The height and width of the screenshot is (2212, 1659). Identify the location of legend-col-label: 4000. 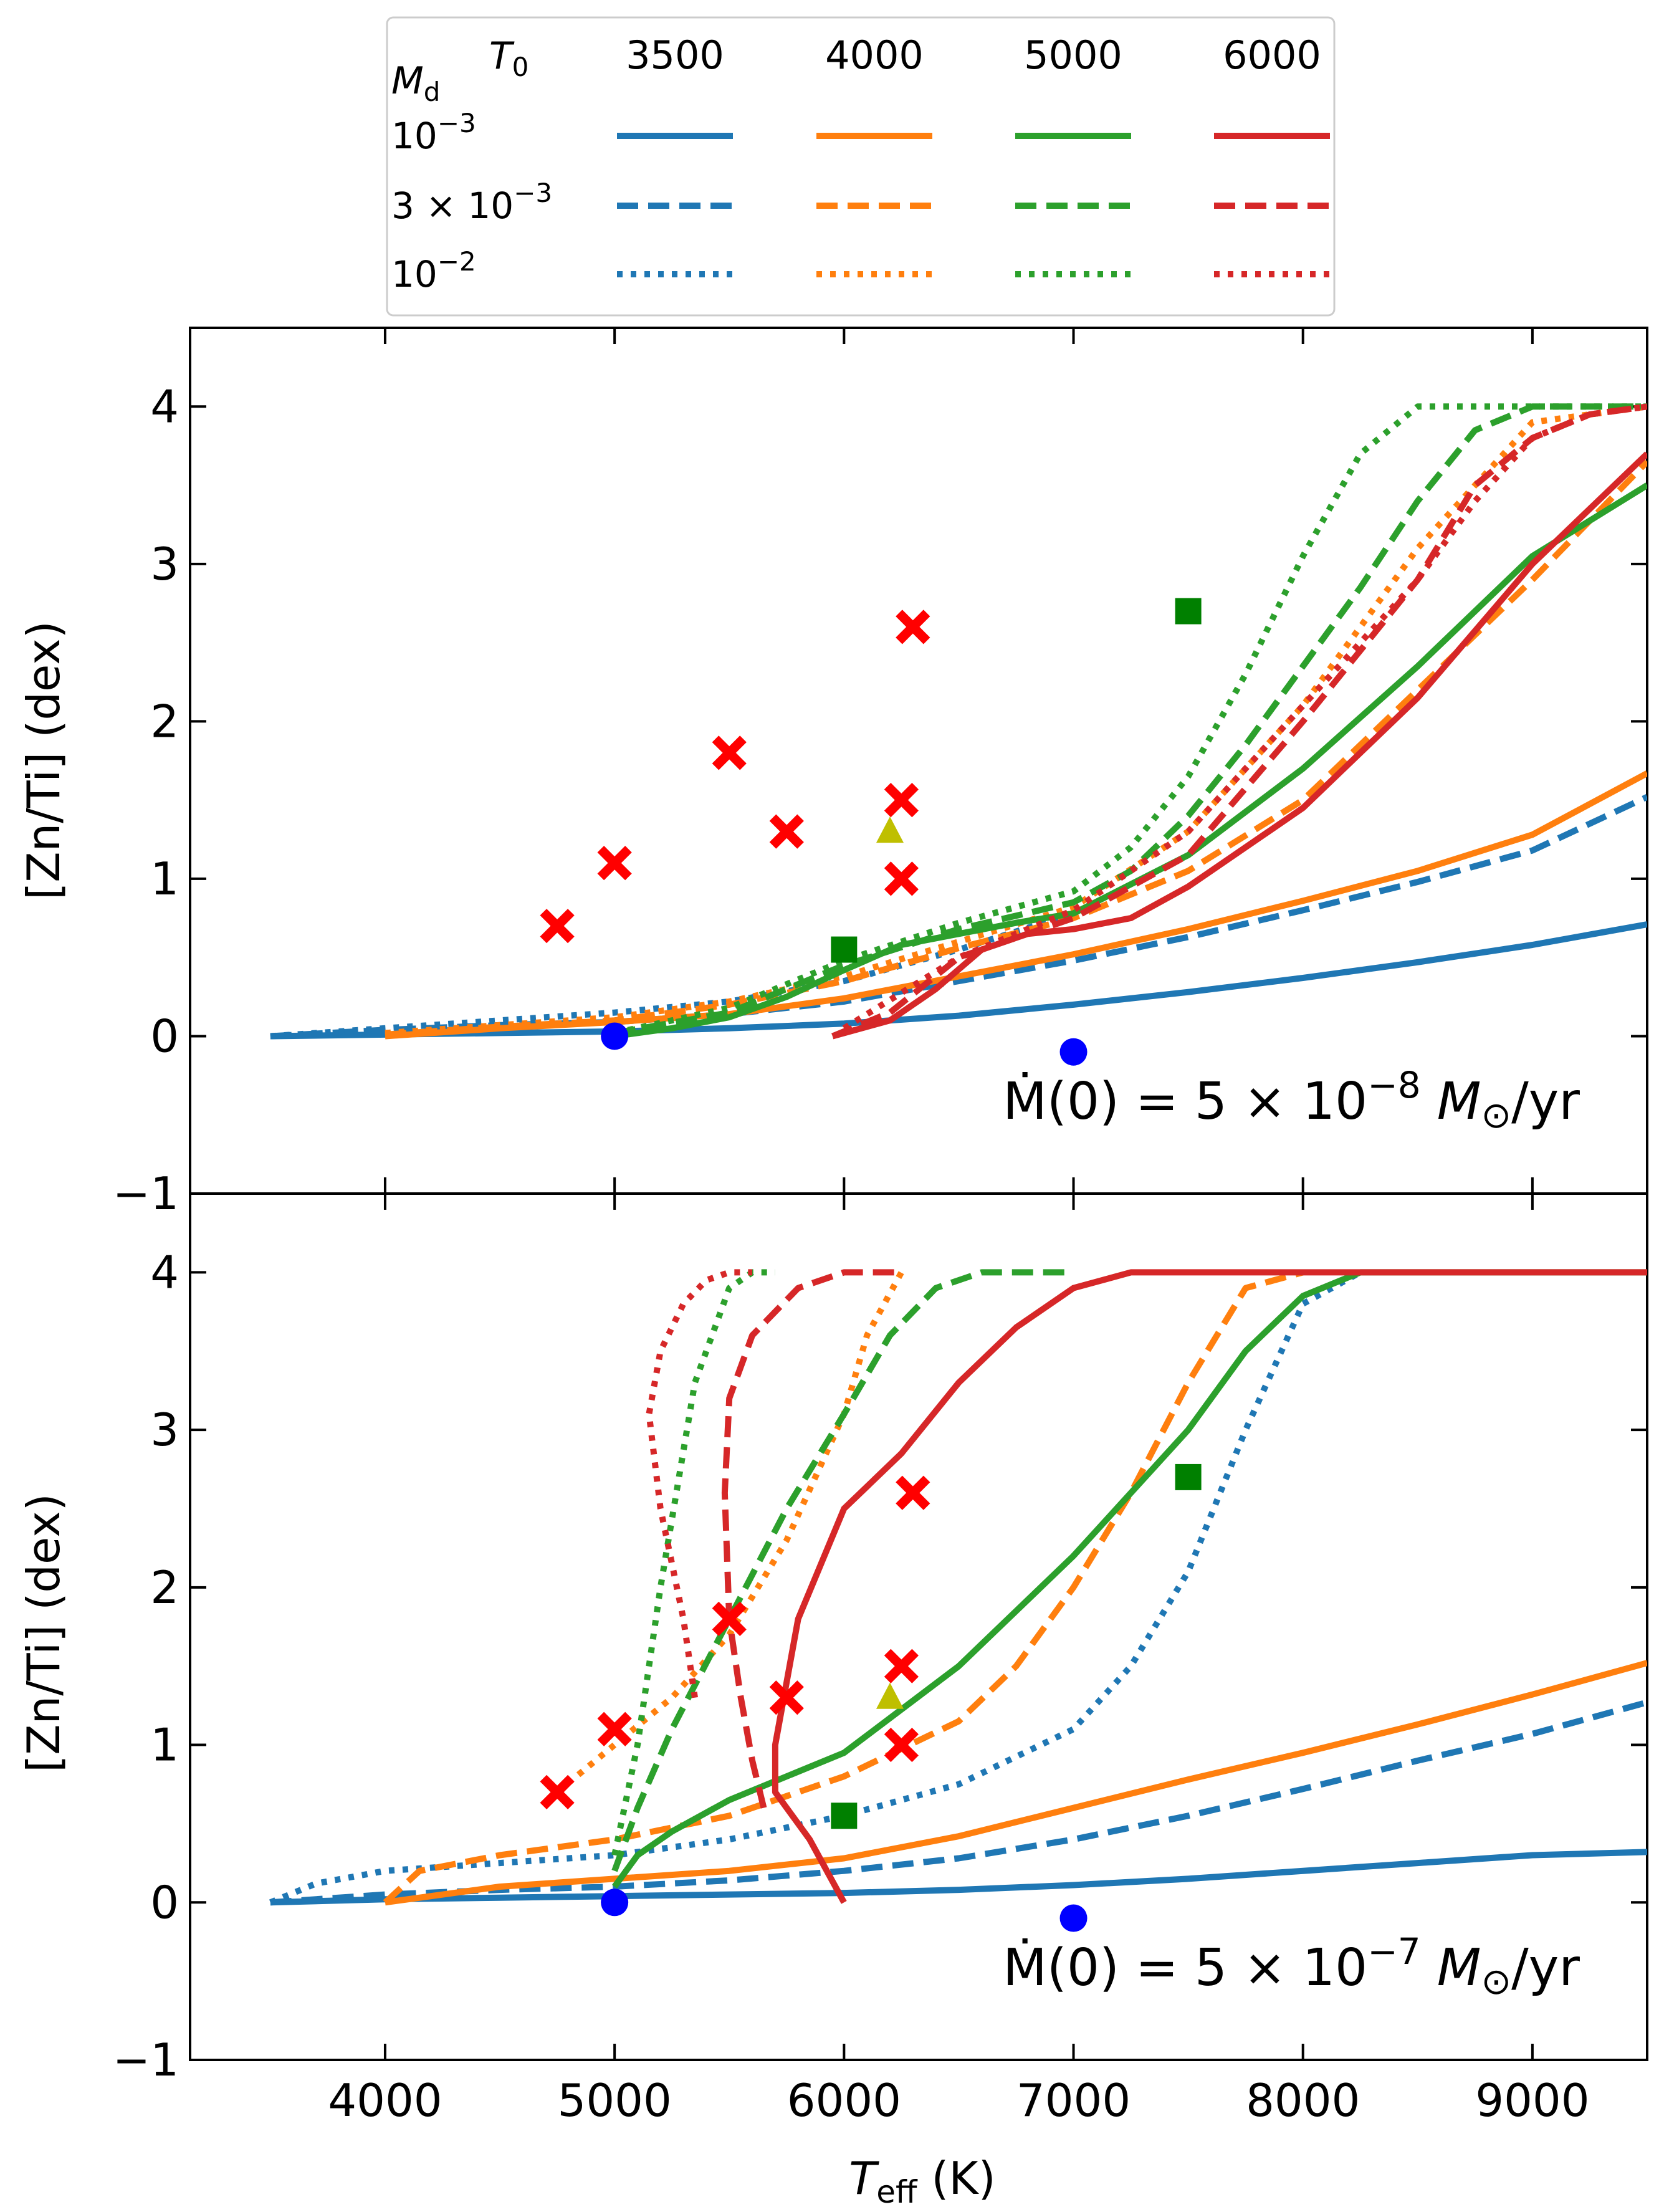
(874, 55).